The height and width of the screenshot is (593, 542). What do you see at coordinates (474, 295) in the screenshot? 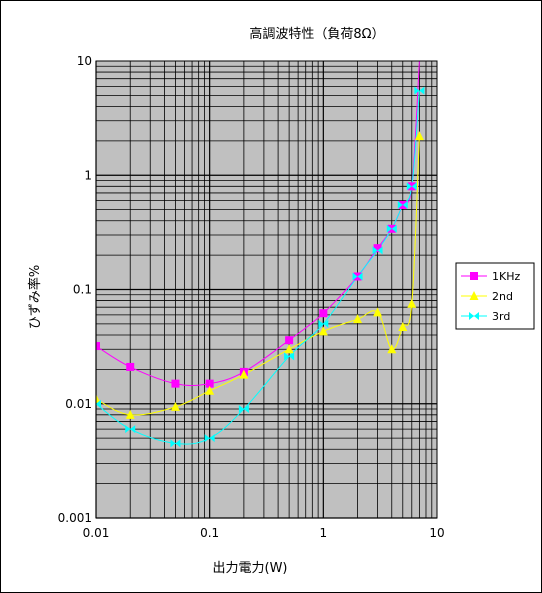
I see `legend-marker-2nd` at bounding box center [474, 295].